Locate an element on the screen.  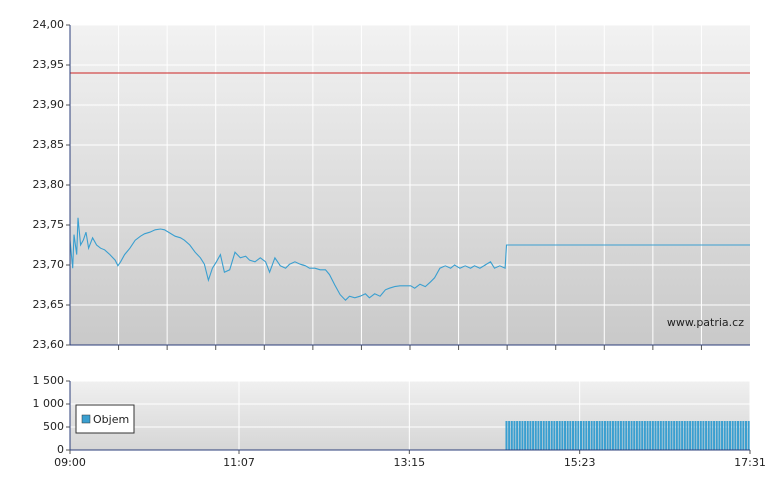
price-line is located at coordinates (409, 259).